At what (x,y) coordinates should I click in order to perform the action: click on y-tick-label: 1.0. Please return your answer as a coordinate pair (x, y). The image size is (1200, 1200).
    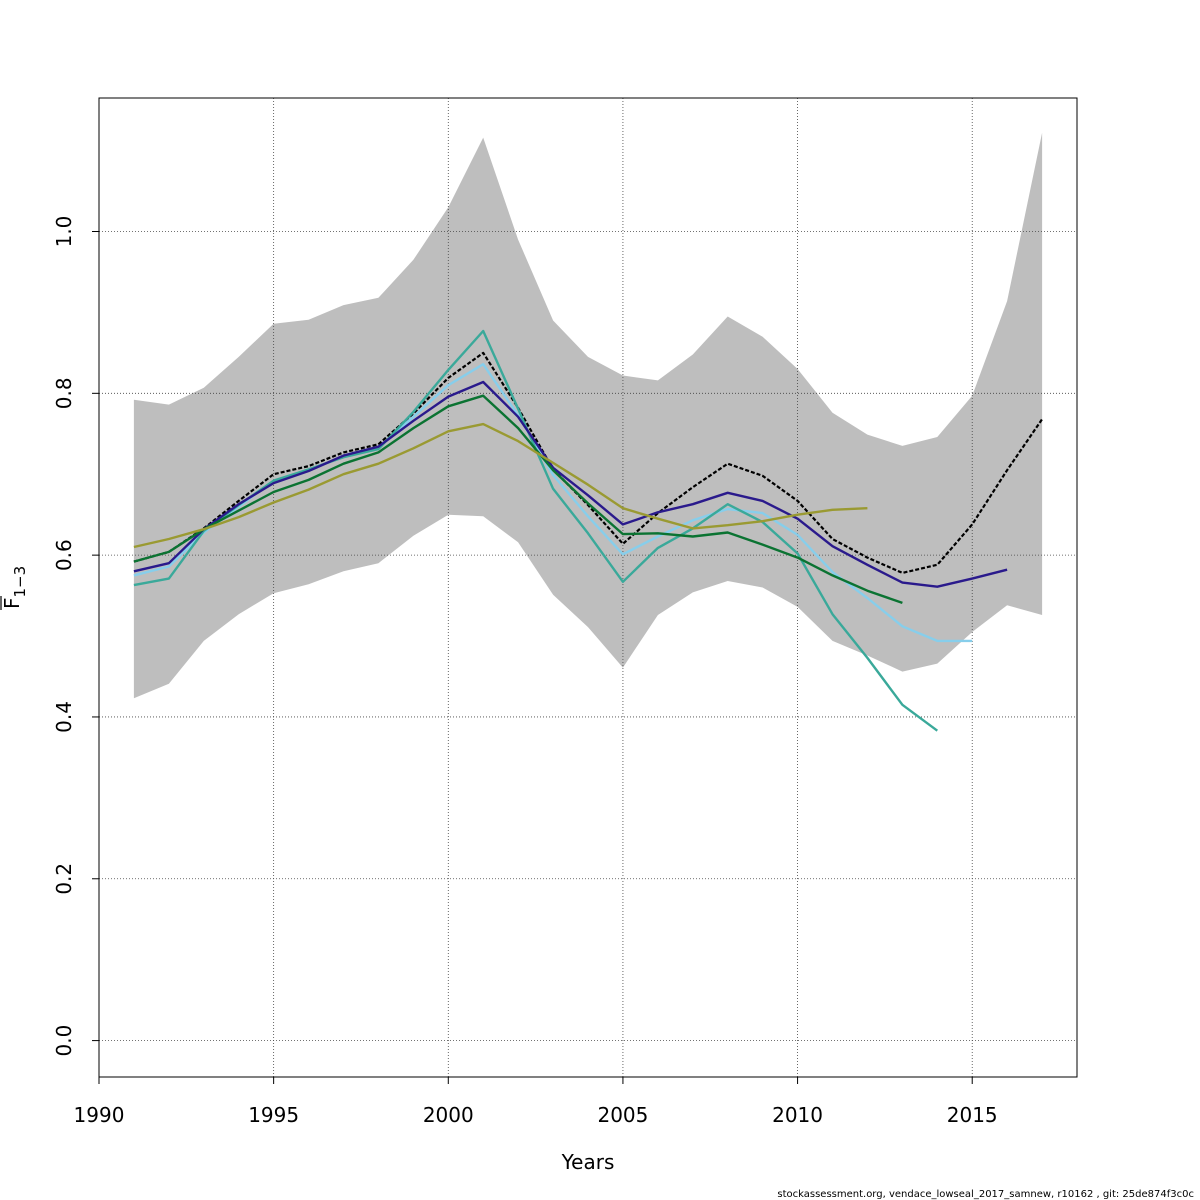
    Looking at the image, I should click on (64, 232).